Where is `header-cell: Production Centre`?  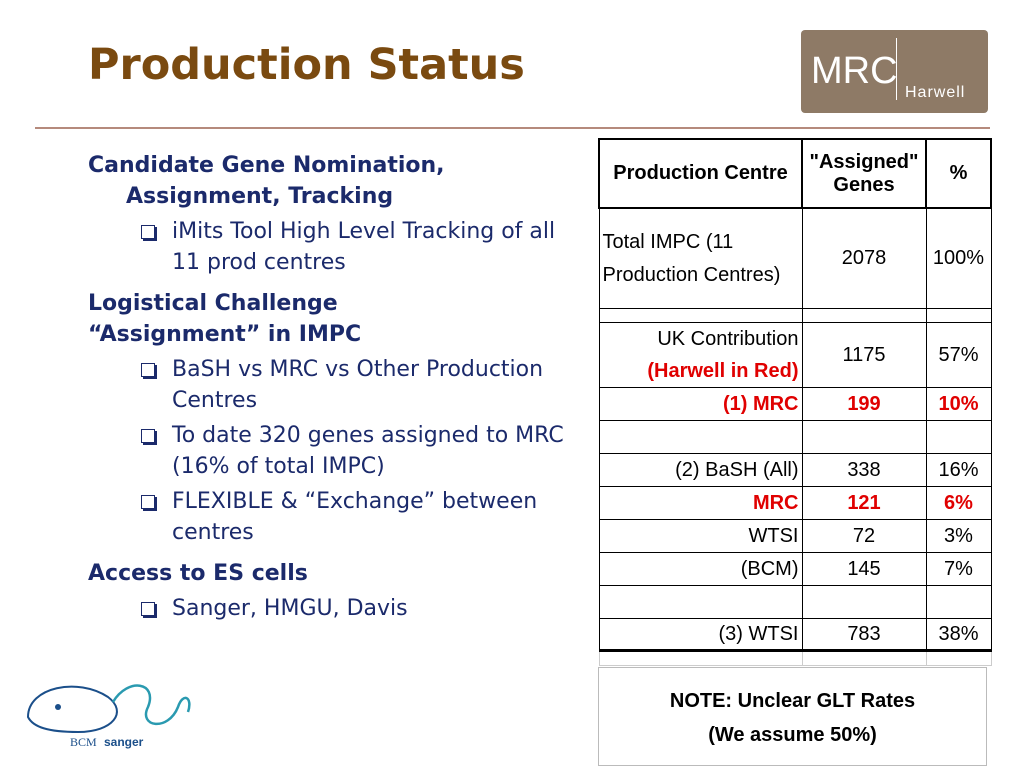
header-cell: Production Centre is located at coordinates (700, 173).